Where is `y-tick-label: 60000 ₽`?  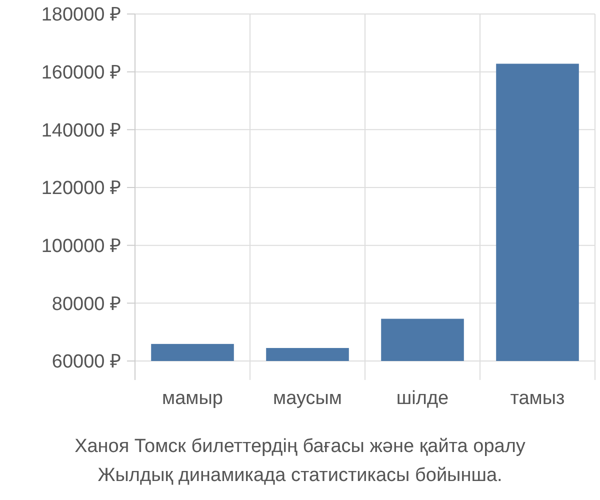
y-tick-label: 60000 ₽ is located at coordinates (86, 362).